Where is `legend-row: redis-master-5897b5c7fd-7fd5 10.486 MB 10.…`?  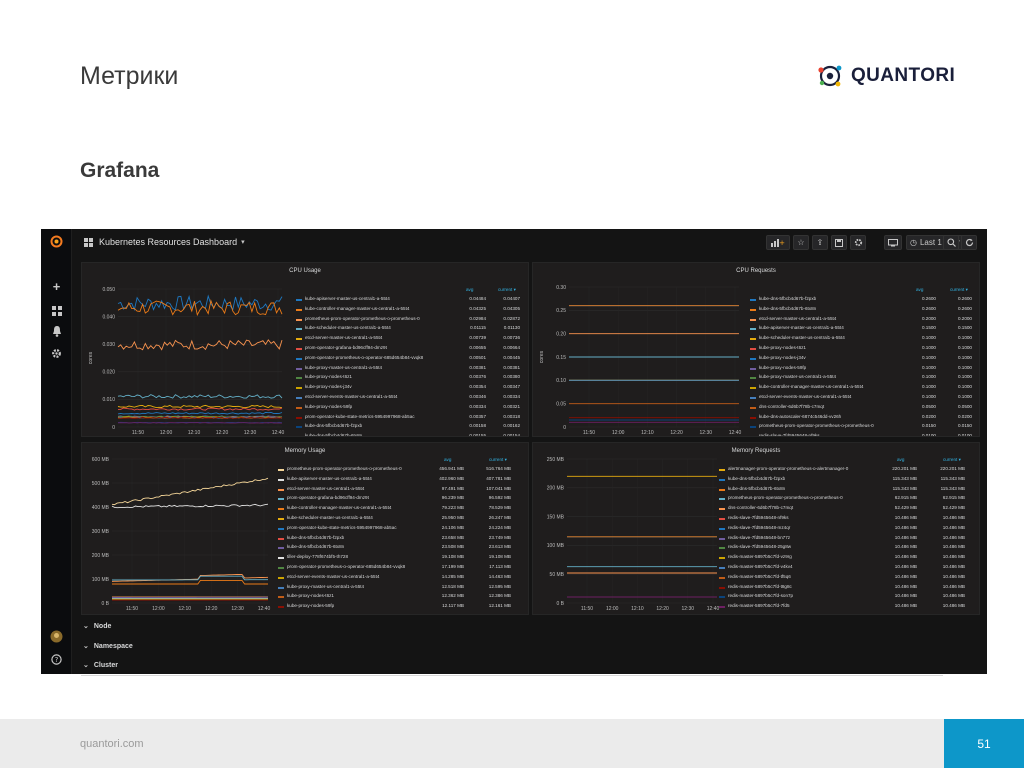 legend-row: redis-master-5897b5c7fd-7fd5 10.486 MB 10.… is located at coordinates (848, 607).